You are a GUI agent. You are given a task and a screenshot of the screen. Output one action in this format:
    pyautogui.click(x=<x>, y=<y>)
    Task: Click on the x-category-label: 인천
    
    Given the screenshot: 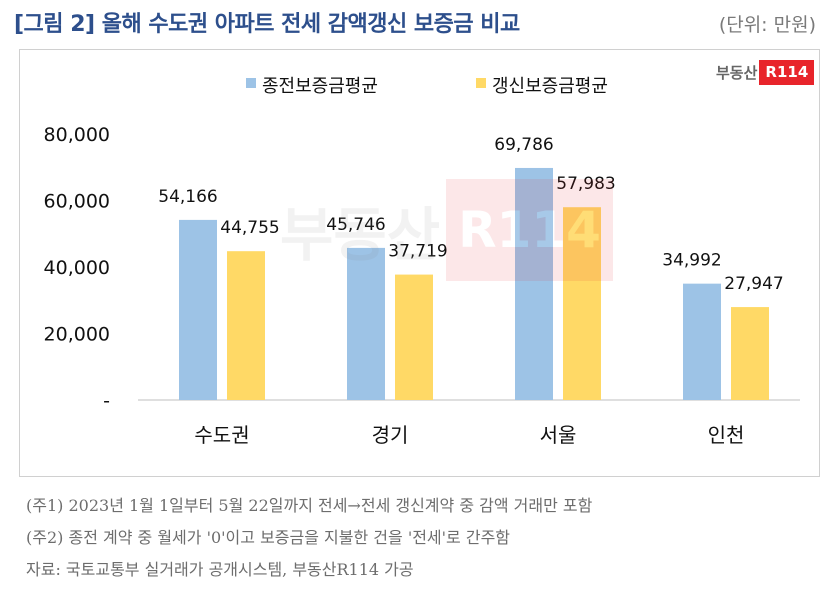 What is the action you would take?
    pyautogui.click(x=726, y=435)
    